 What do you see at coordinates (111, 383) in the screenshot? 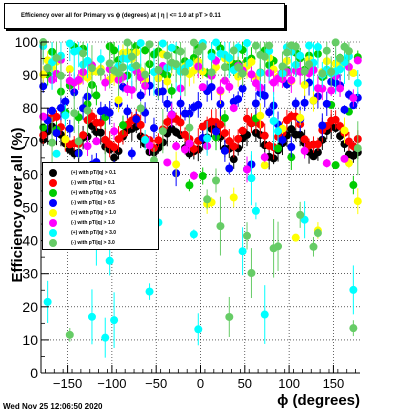
I see `x-tick-label: −100` at bounding box center [111, 383].